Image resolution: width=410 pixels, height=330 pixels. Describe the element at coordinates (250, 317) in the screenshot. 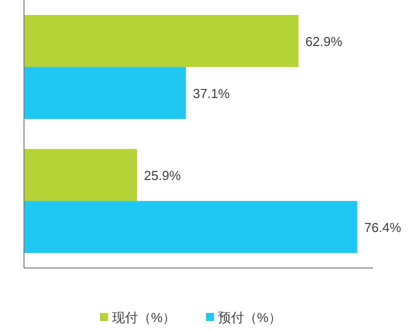

I see `legend-label: 预付（%）` at that location.